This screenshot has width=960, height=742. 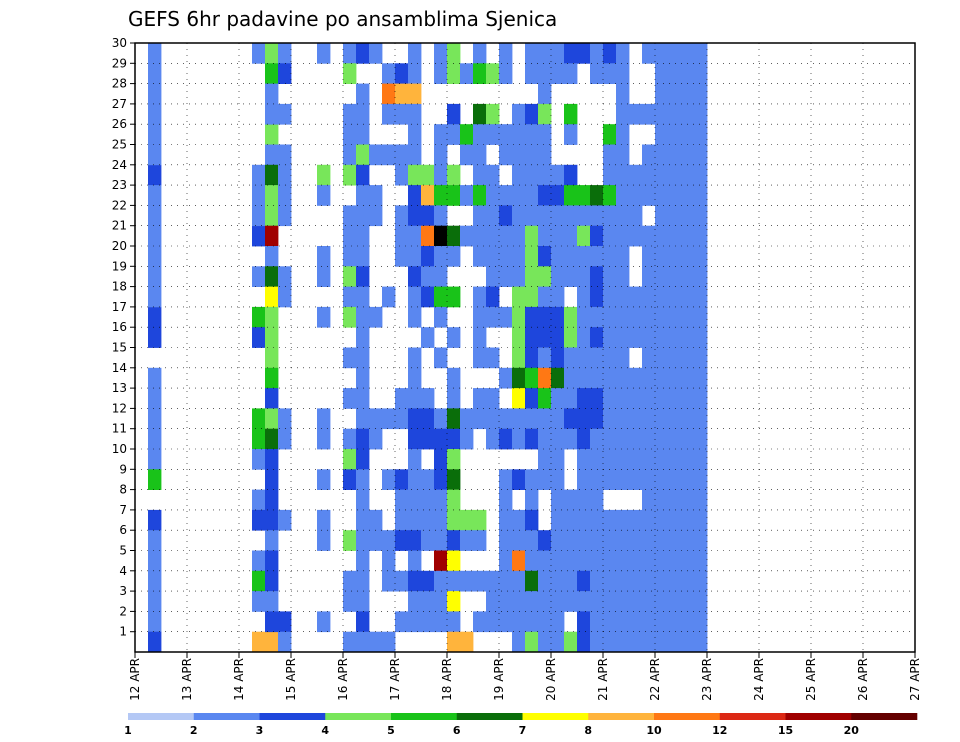 I want to click on x-tick-label: 20 APR, so click(x=551, y=679).